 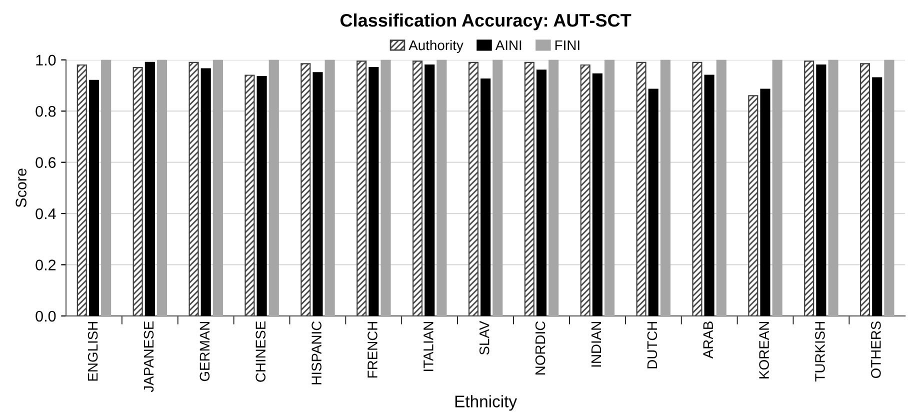 I want to click on x-tick-label: GERMAN, so click(x=205, y=352).